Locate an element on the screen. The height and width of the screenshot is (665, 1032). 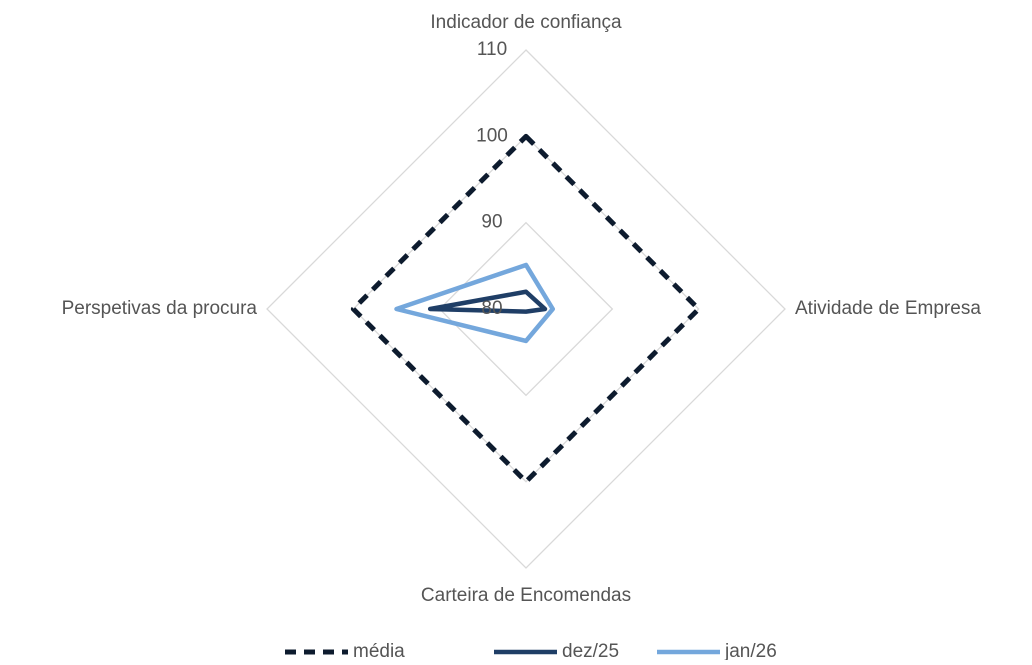
tick-label: 90 is located at coordinates (491, 222).